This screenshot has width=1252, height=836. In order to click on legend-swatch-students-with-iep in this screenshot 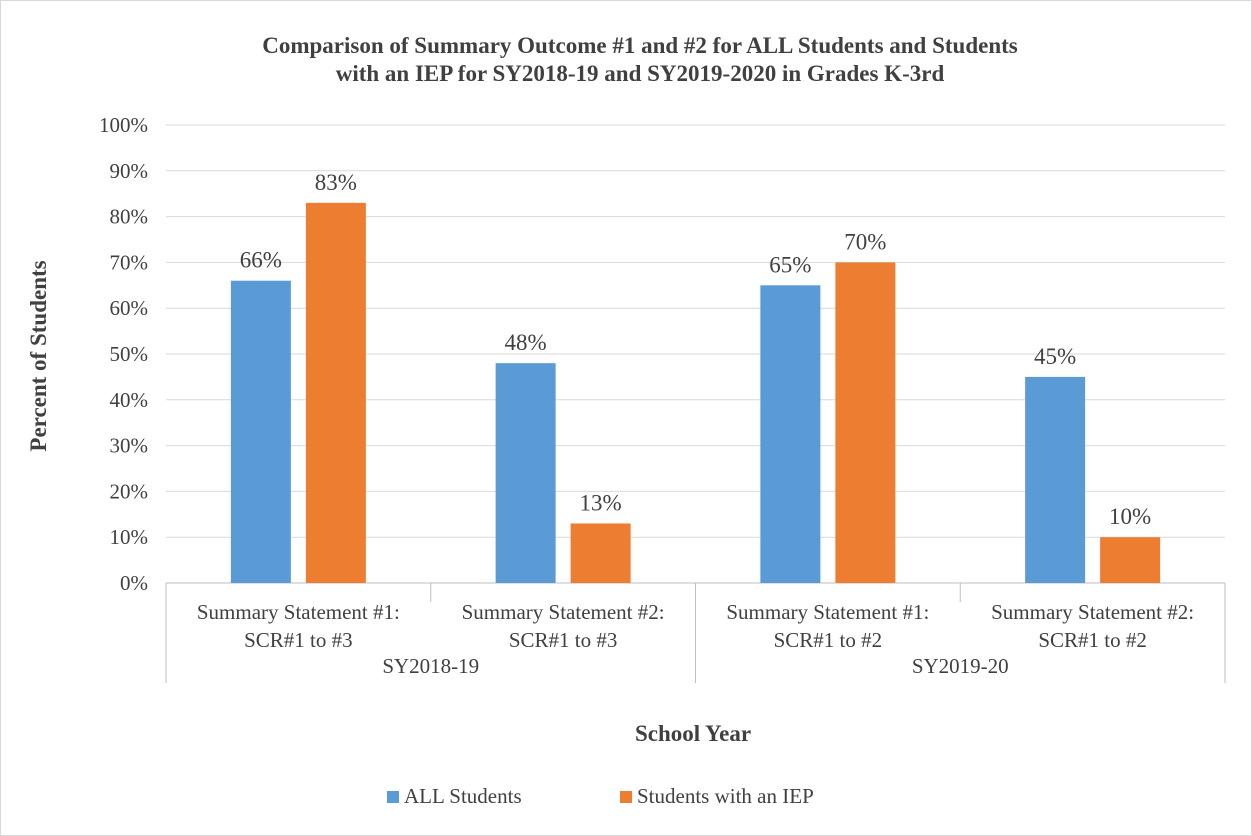, I will do `click(626, 797)`.